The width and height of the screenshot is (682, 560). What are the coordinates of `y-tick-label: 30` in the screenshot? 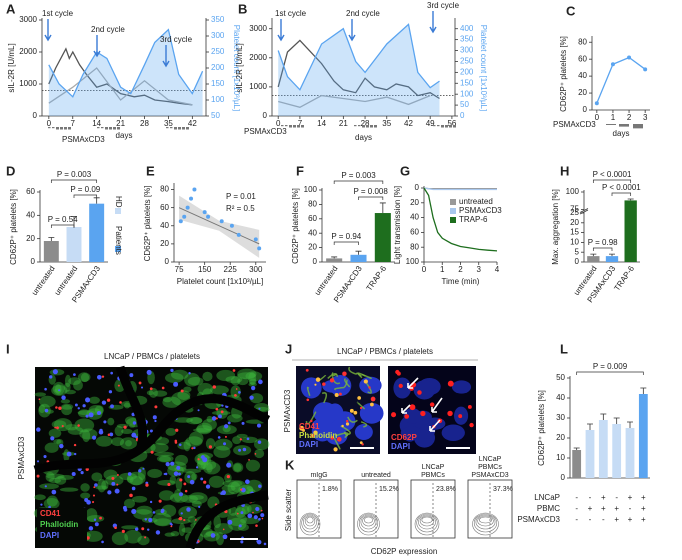 It's located at (560, 417).